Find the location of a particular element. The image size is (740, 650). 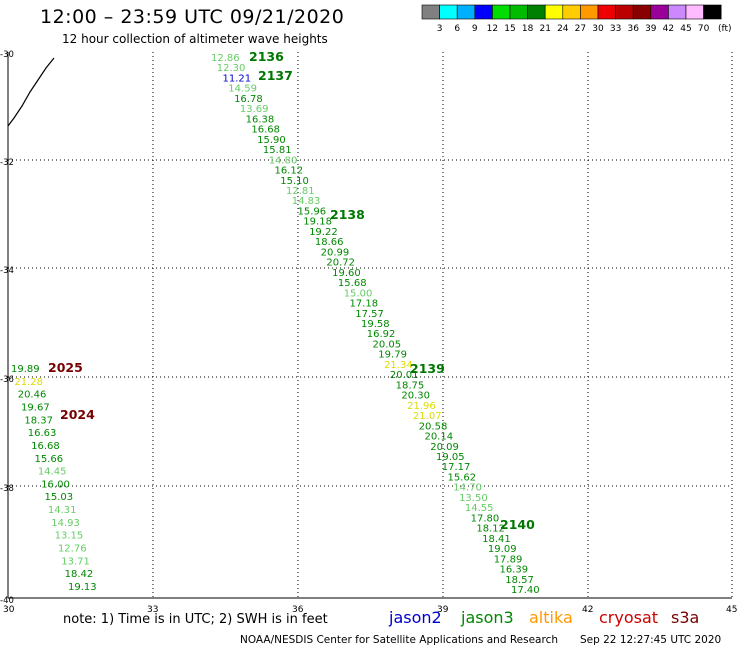

swh-value: 20.72 is located at coordinates (340, 263).